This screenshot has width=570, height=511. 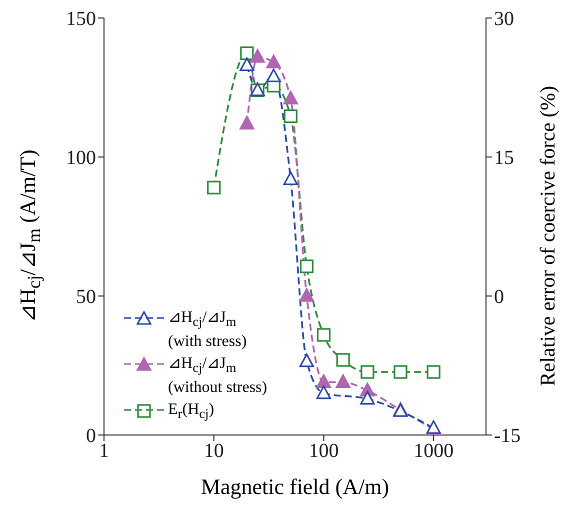 What do you see at coordinates (104, 451) in the screenshot?
I see `x-tick-label: 1` at bounding box center [104, 451].